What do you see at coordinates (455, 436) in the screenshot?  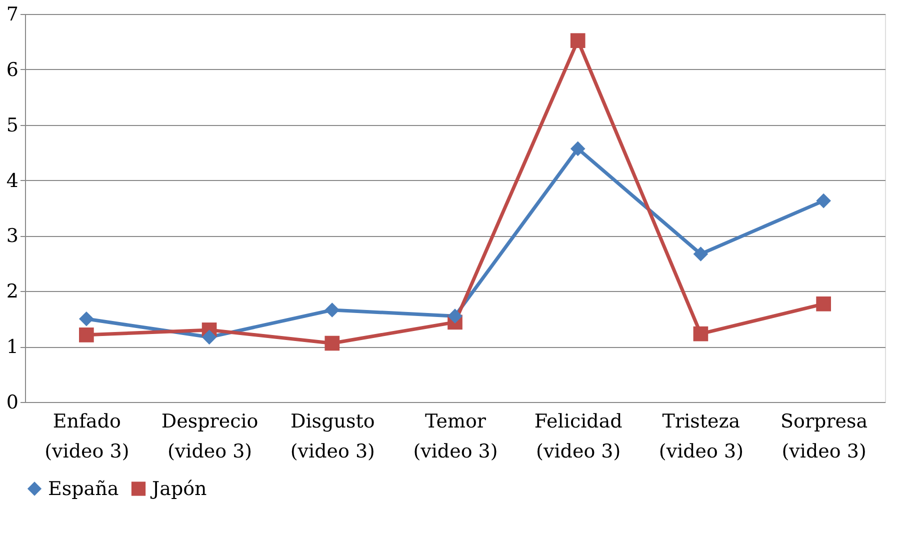 I see `x-tick-label: Temor (video 3)` at bounding box center [455, 436].